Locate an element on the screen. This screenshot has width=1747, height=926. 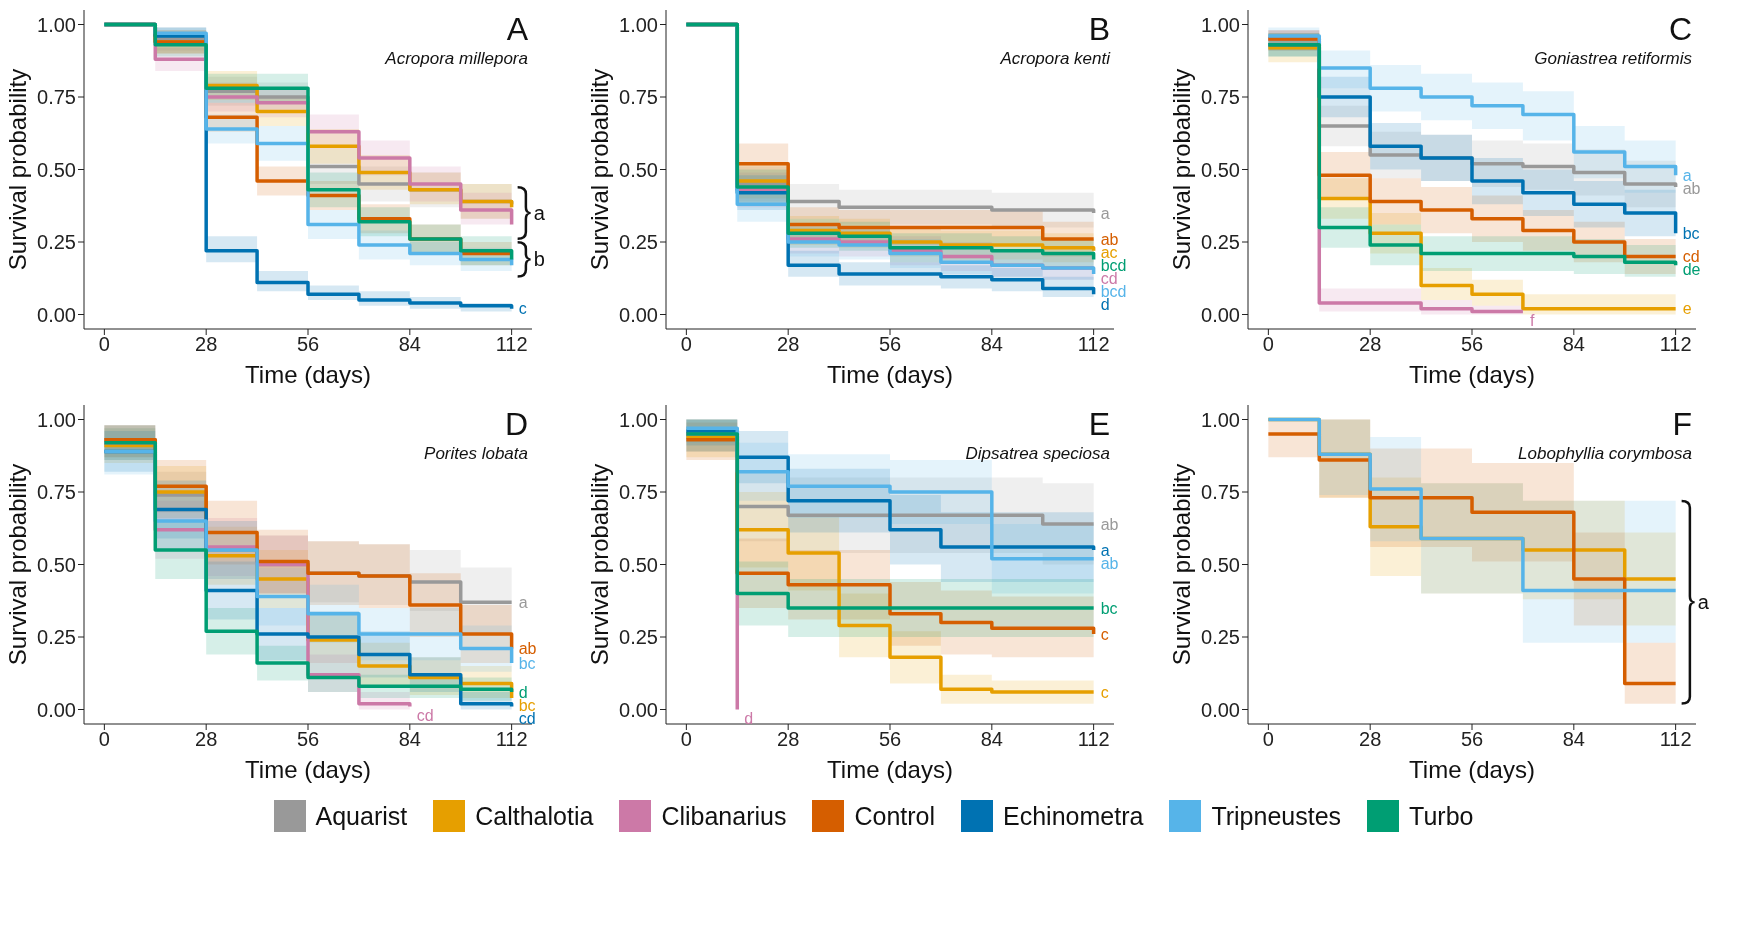
data-label: cd is located at coordinates (425, 715).